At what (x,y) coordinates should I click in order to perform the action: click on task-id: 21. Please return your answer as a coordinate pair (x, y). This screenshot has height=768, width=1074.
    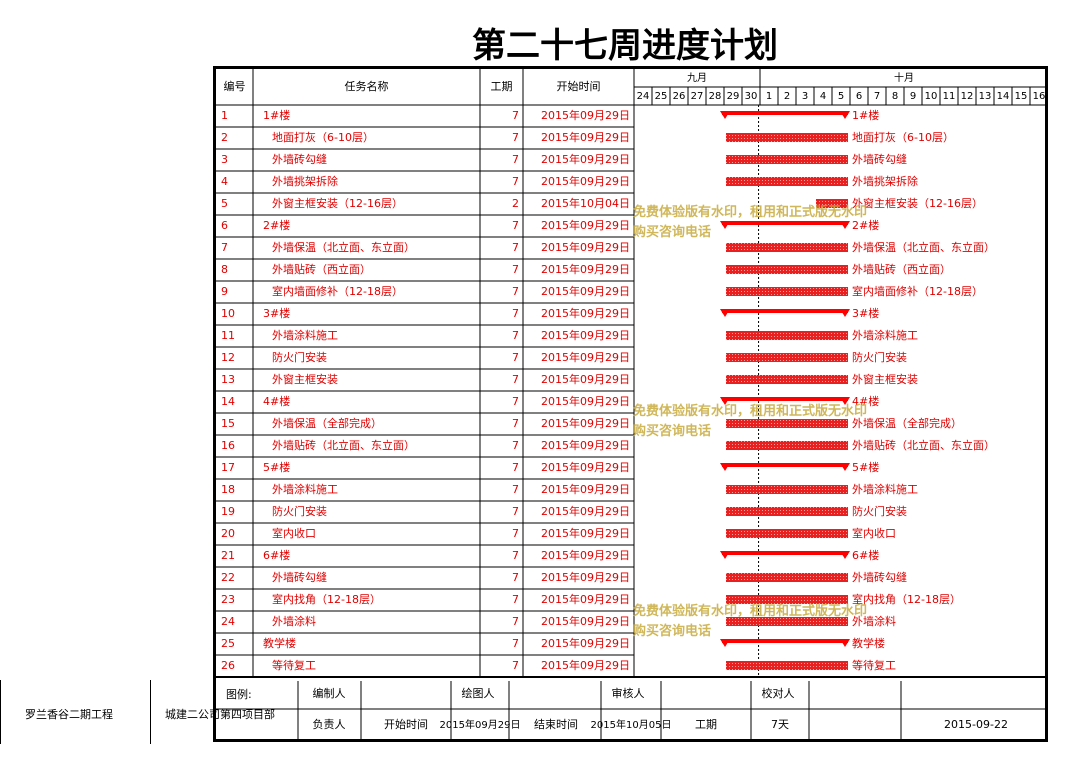
    Looking at the image, I should click on (228, 555).